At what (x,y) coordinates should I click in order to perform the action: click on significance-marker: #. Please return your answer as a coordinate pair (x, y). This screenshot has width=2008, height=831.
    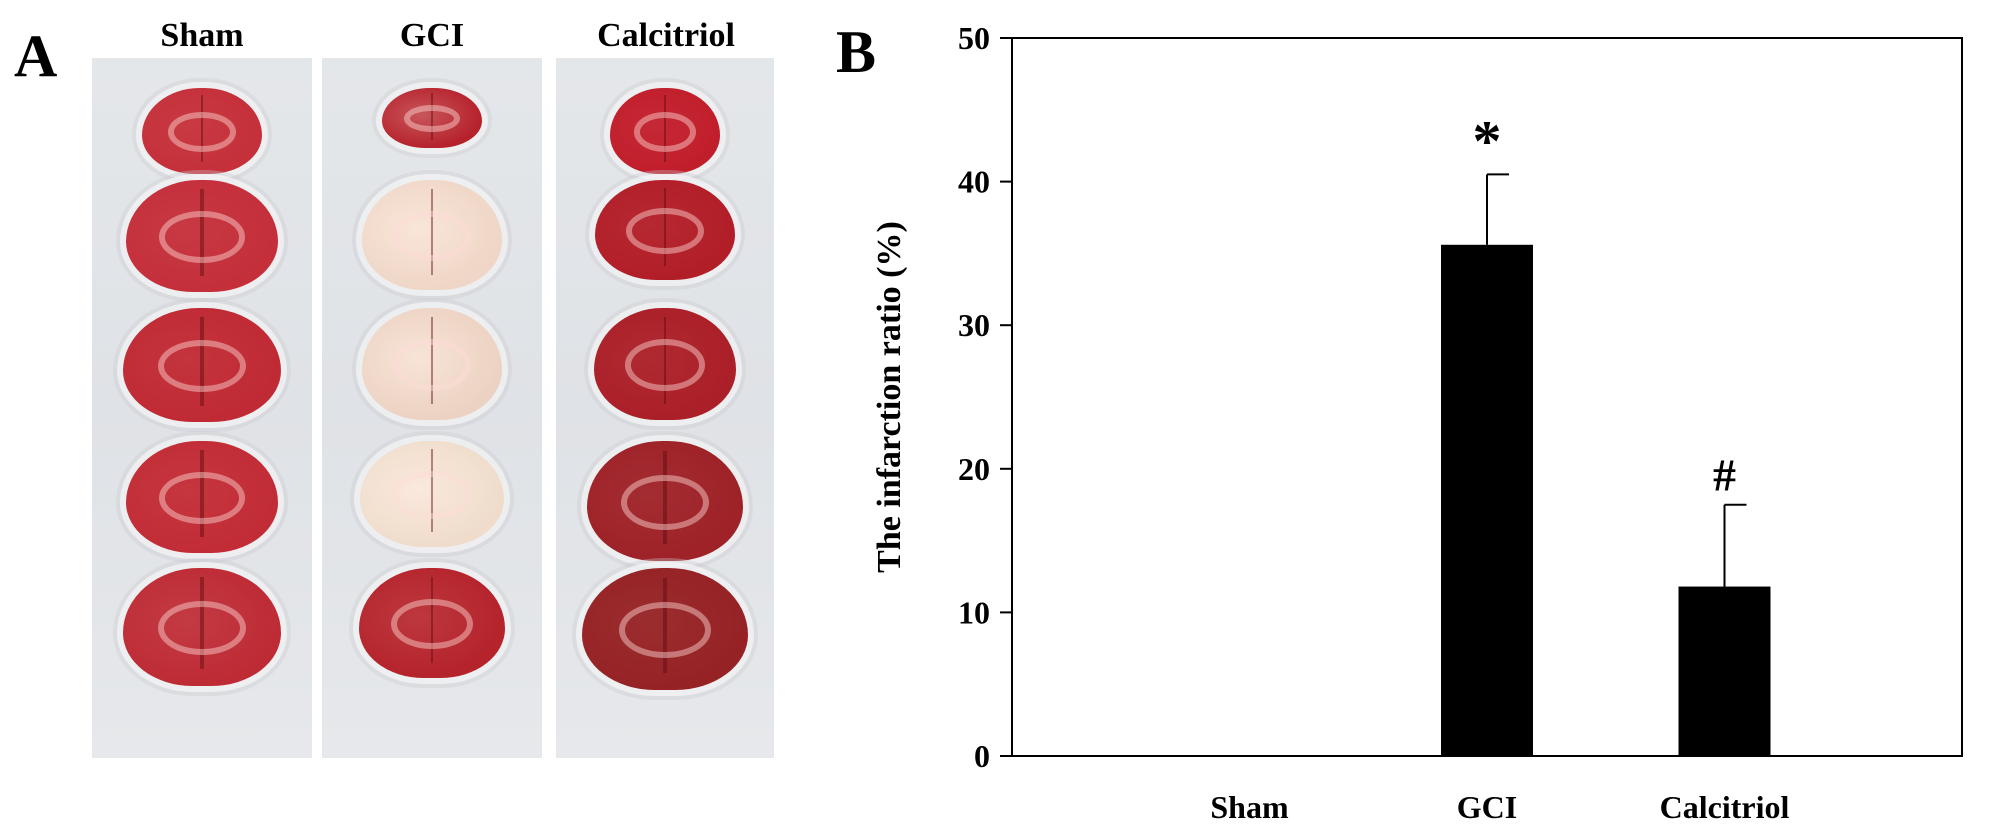
    Looking at the image, I should click on (1724, 475).